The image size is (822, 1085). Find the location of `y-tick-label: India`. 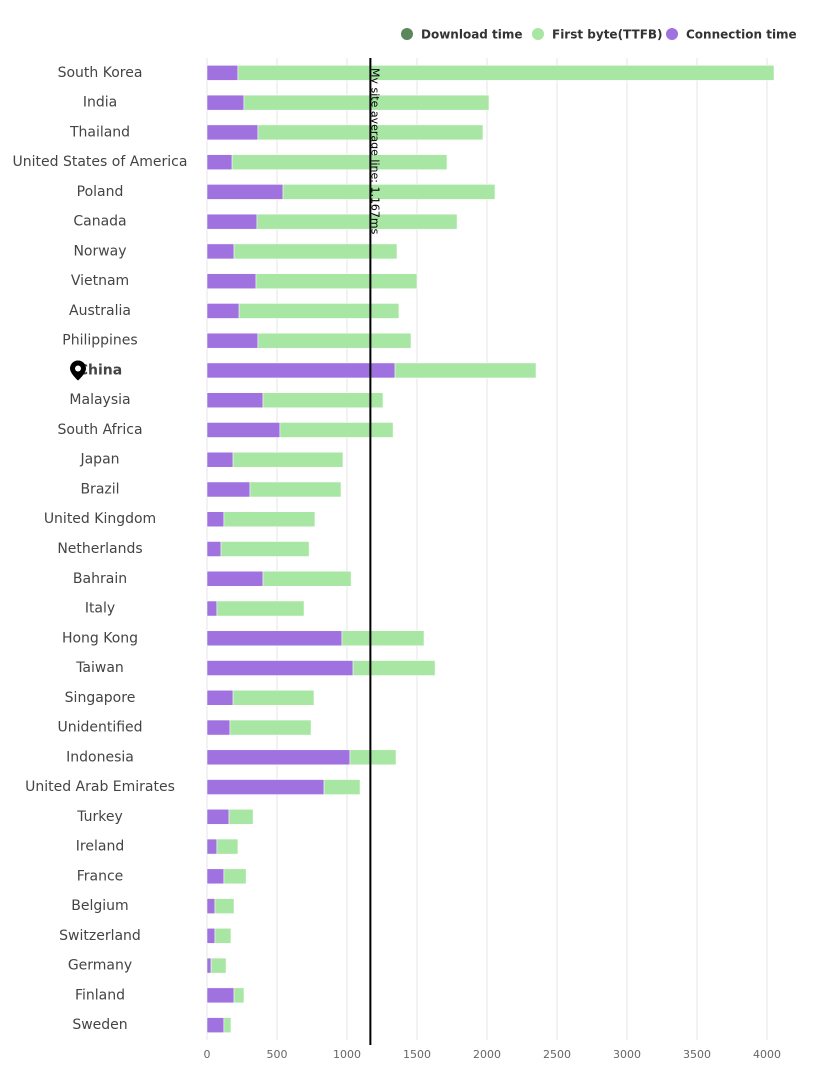

y-tick-label: India is located at coordinates (100, 103).